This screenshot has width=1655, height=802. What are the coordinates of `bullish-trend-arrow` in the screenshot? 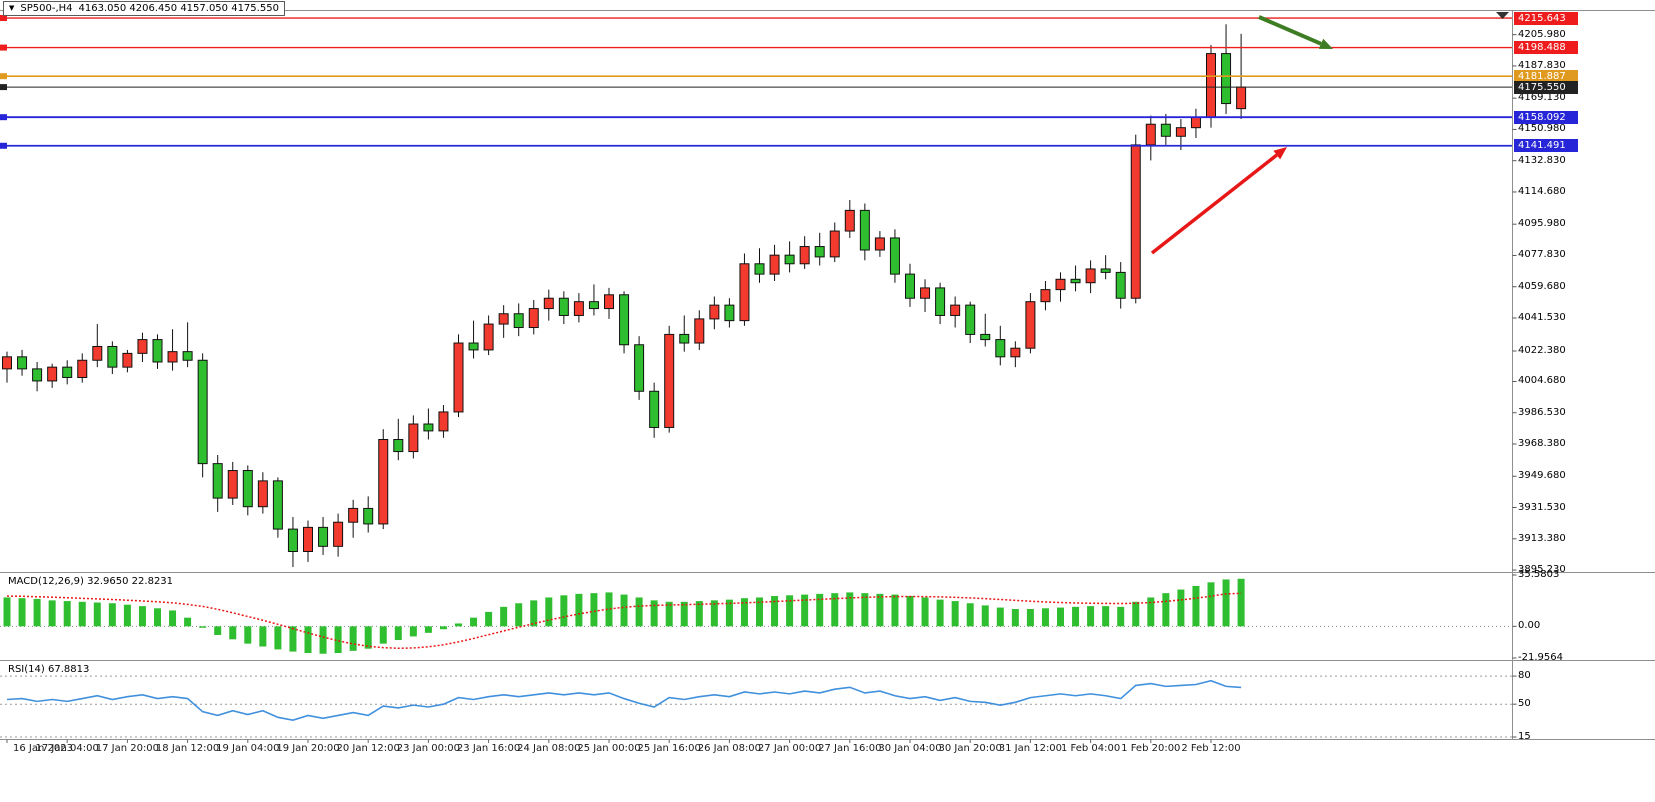 It's located at (1218, 201).